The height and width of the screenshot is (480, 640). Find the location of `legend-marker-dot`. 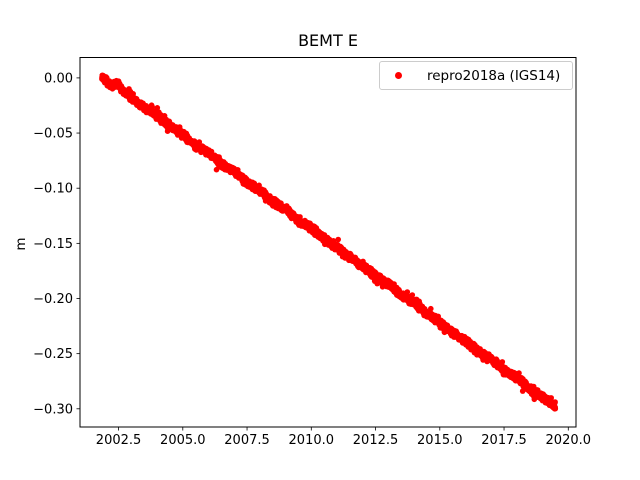

legend-marker-dot is located at coordinates (398, 75).